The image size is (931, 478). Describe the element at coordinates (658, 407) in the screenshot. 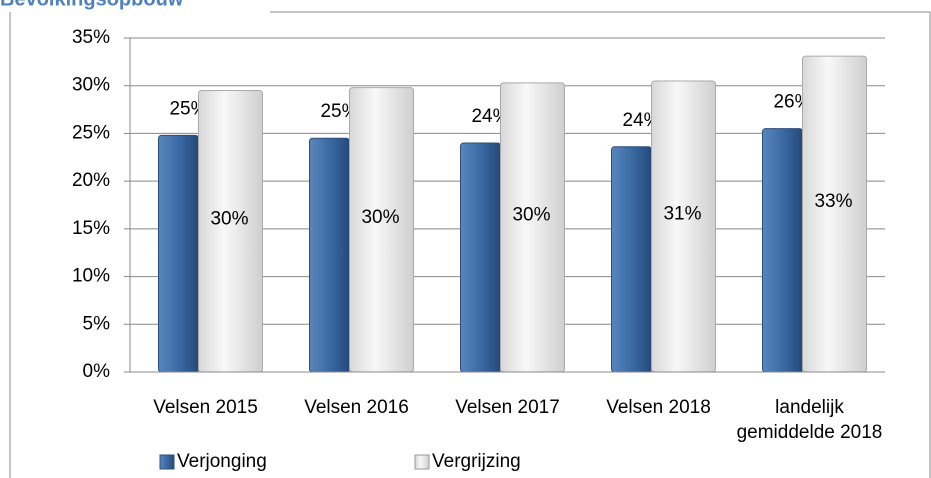

I see `x-tick-label: Velsen 2018` at that location.